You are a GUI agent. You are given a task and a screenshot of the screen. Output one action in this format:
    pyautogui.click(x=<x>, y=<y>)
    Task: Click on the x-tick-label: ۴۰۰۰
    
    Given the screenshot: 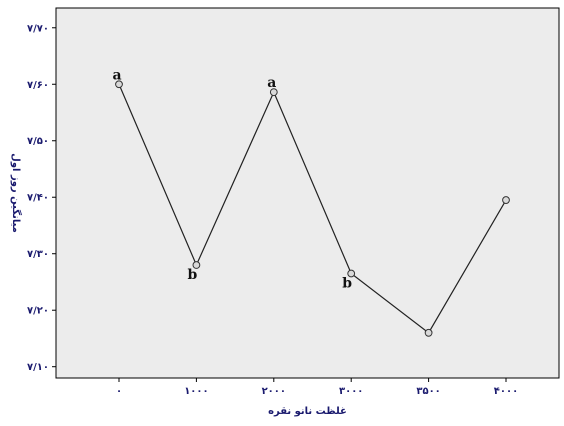 What is the action you would take?
    pyautogui.click(x=506, y=391)
    